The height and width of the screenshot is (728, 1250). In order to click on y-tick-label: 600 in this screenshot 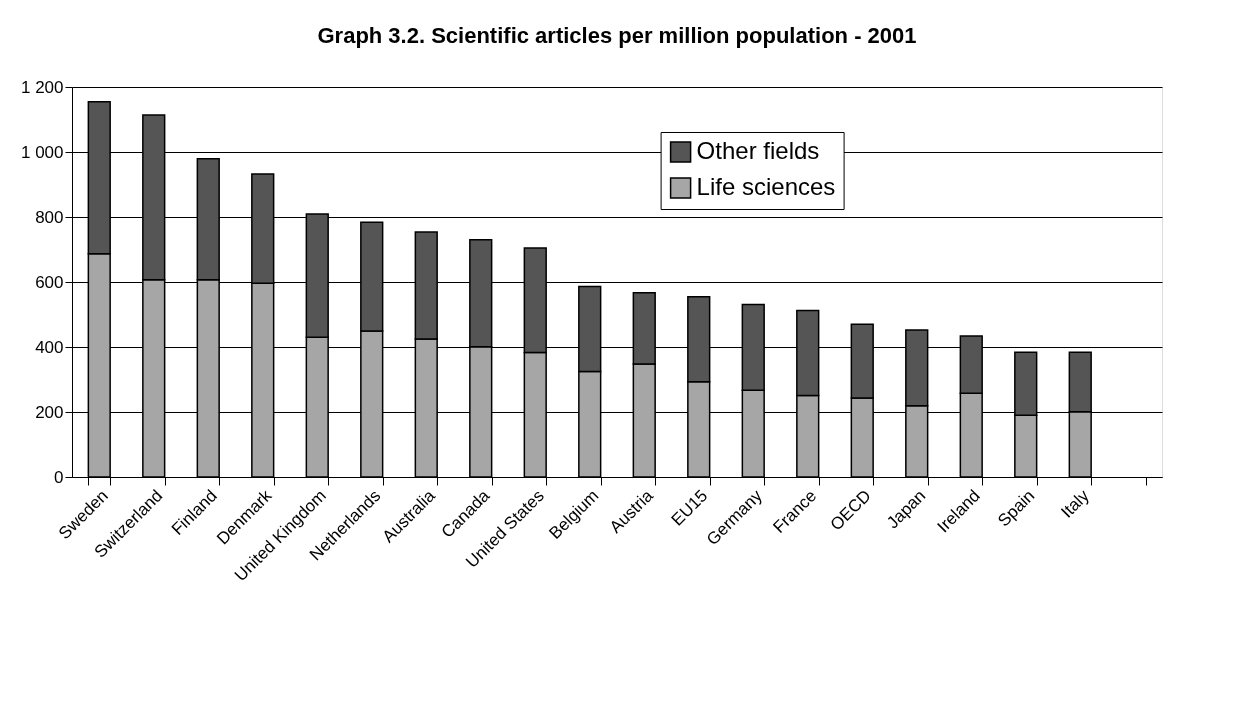, I will do `click(49, 282)`.